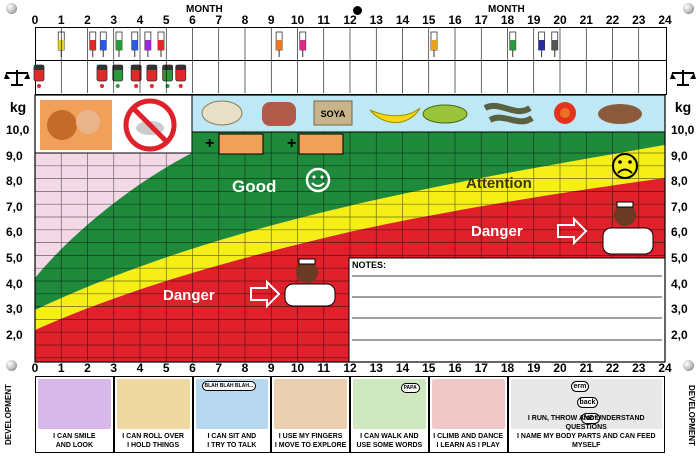  I want to click on speech-bubble: foot, so click(590, 418).